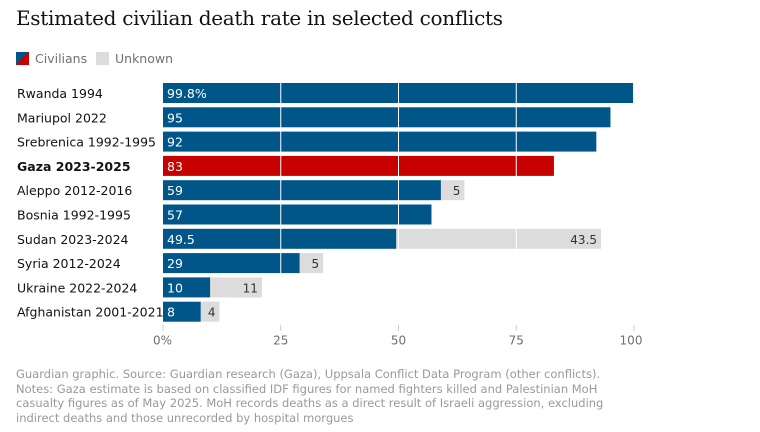 The image size is (760, 432). I want to click on civilians-data-label: 59, so click(175, 190).